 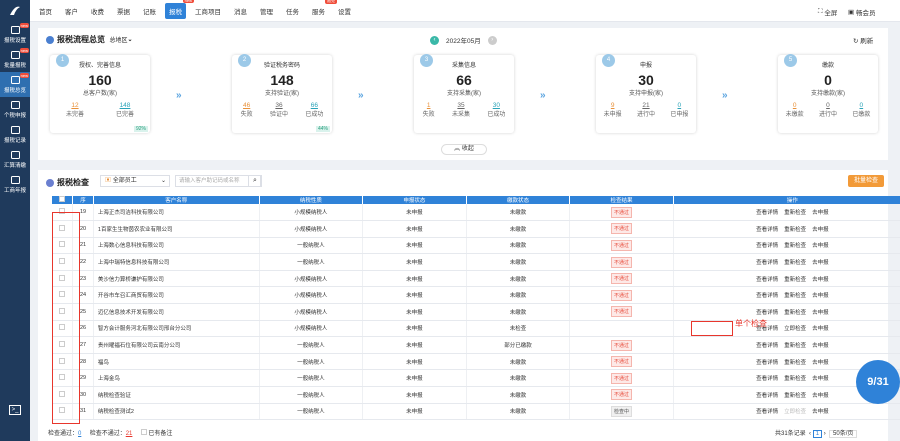 I want to click on stat-item: 148 已完善, so click(x=125, y=110).